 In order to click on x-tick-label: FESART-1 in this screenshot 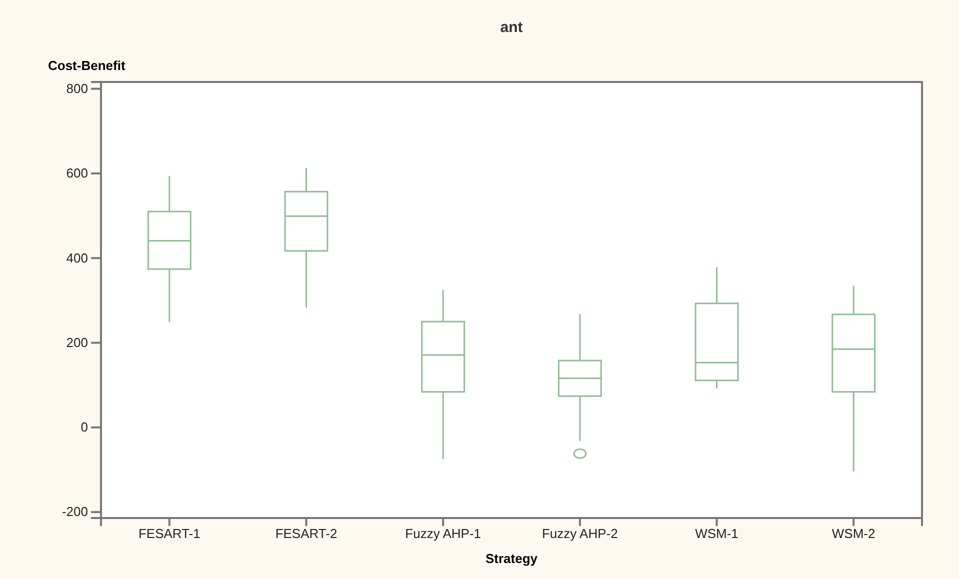, I will do `click(169, 534)`.